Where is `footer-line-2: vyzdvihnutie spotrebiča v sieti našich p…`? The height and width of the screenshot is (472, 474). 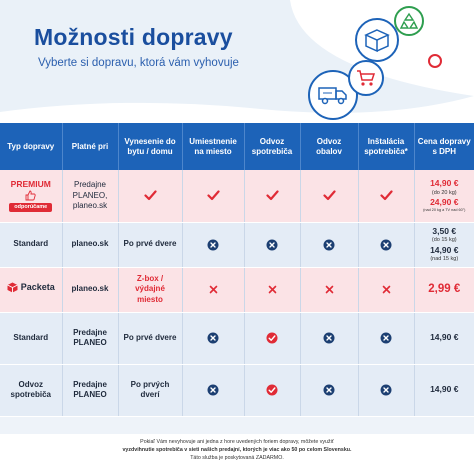 footer-line-2: vyzdvihnutie spotrebiča v sieti našich p… is located at coordinates (237, 450).